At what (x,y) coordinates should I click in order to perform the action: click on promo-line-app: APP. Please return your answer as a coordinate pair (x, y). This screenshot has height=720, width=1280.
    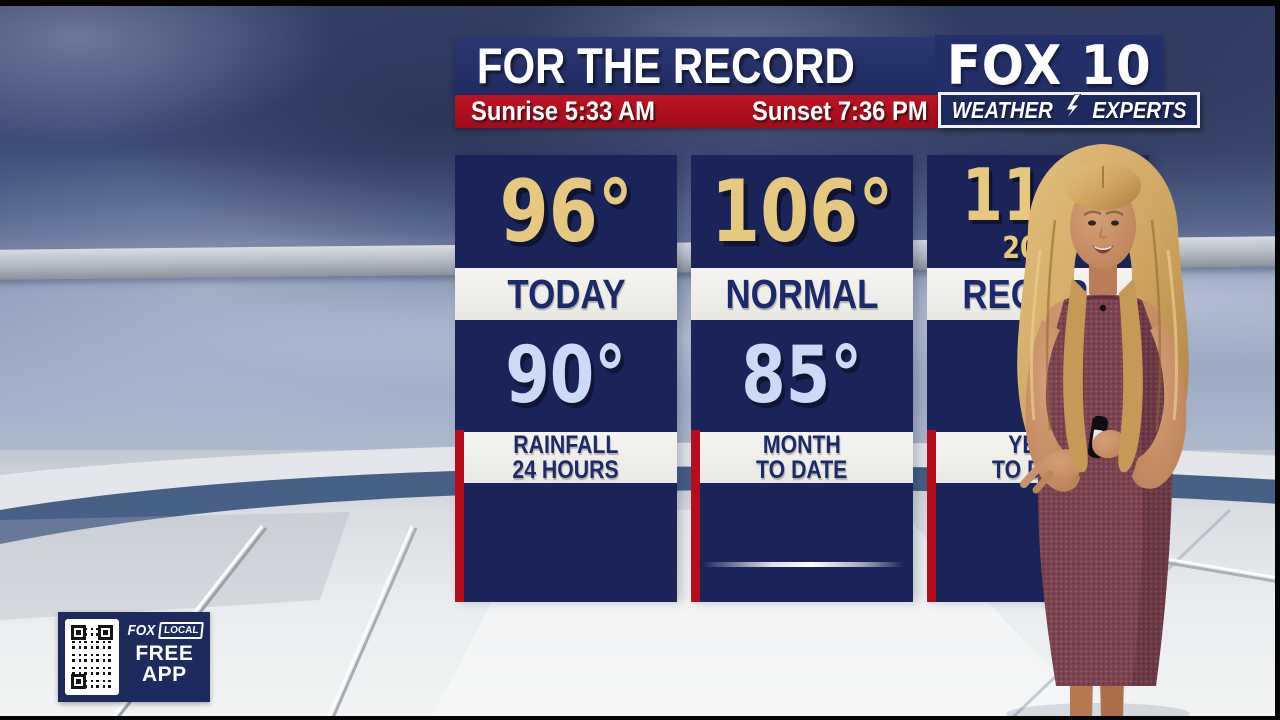
    Looking at the image, I should click on (164, 674).